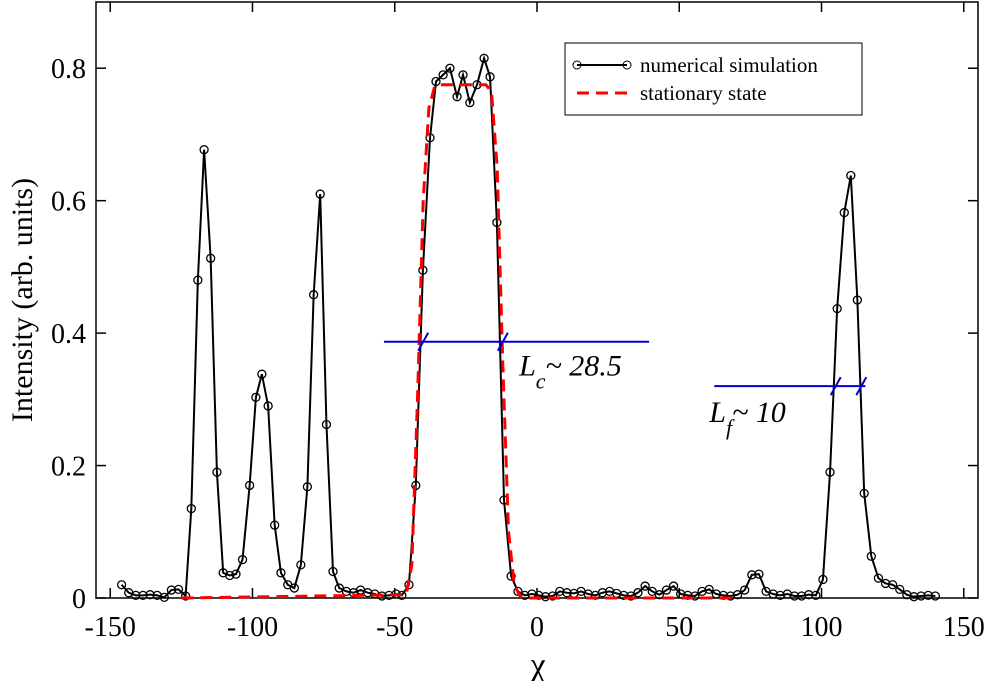  Describe the element at coordinates (68, 334) in the screenshot. I see `y-tick-label: 0.4` at that location.